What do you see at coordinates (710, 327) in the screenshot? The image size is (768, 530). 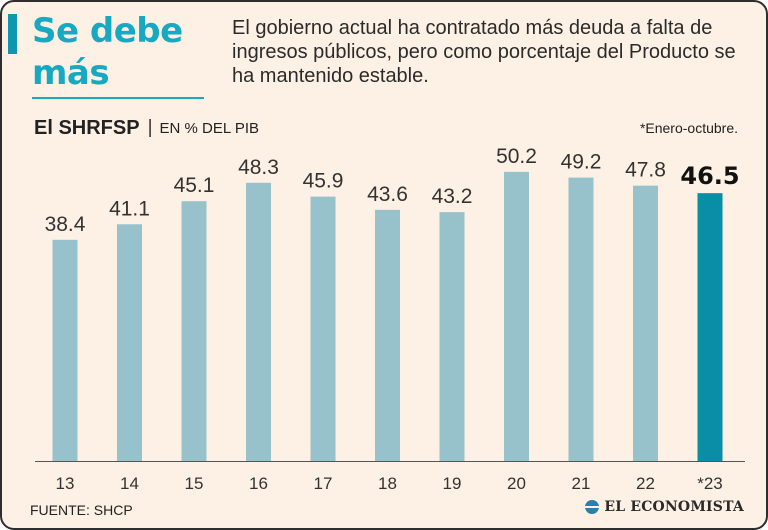 I see `bar-p23` at bounding box center [710, 327].